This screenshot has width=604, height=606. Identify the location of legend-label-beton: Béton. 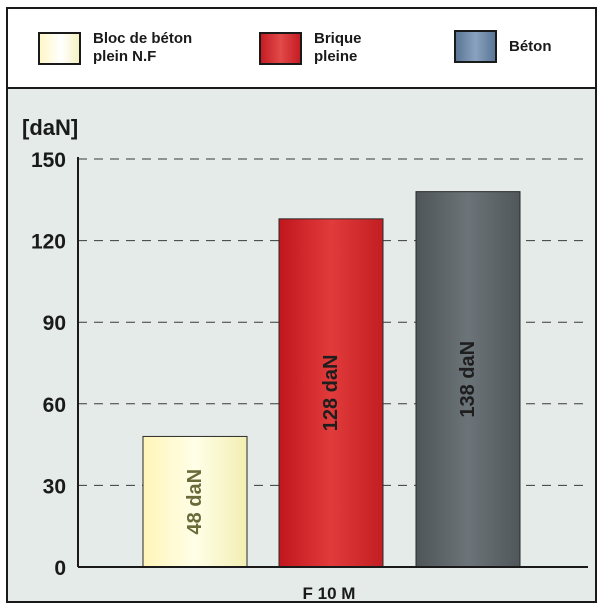
(530, 46).